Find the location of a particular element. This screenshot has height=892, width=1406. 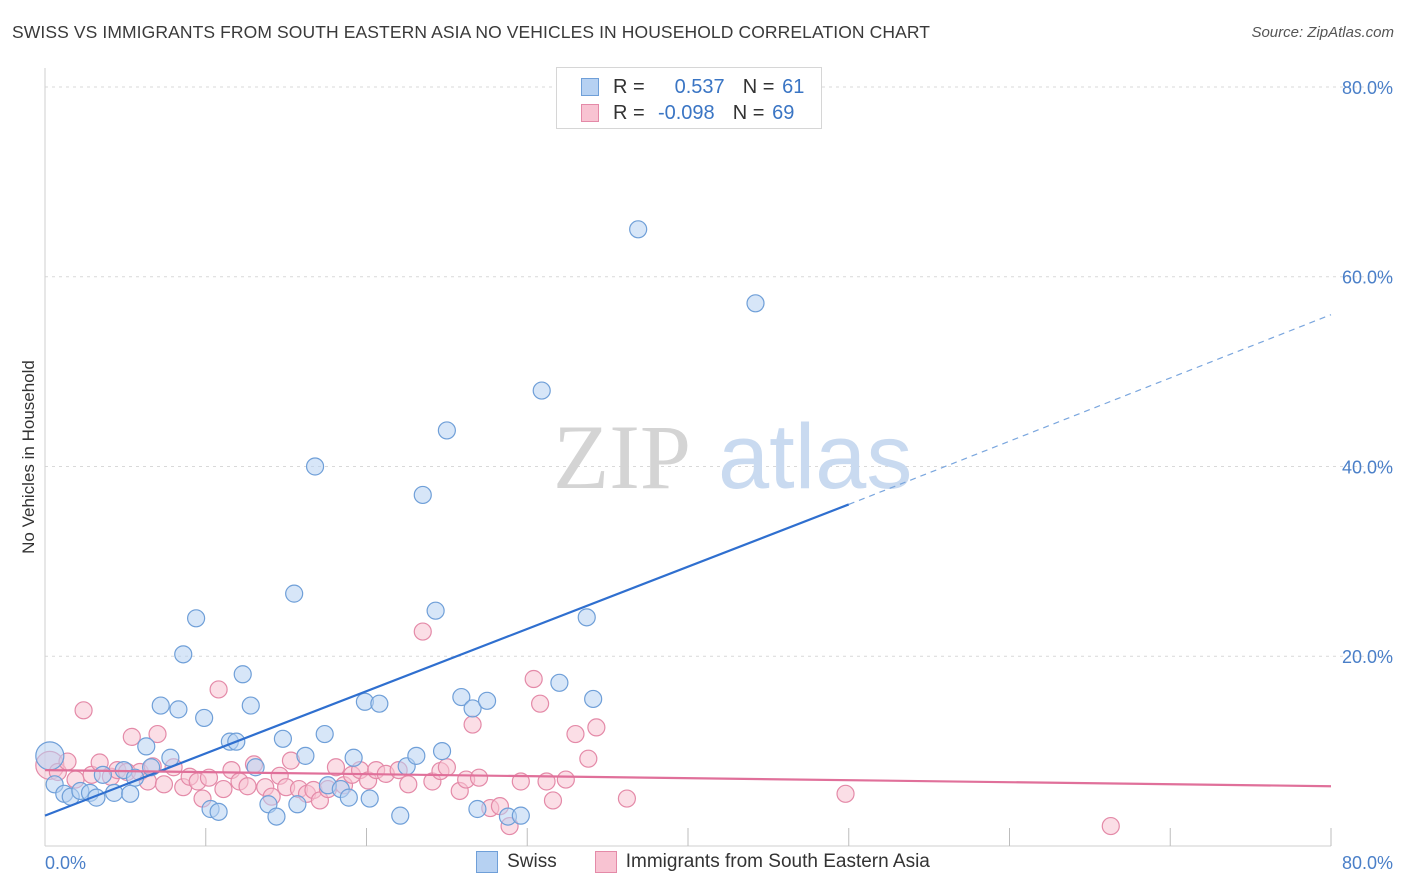

legend-r-value: -0.098 is located at coordinates (686, 112).